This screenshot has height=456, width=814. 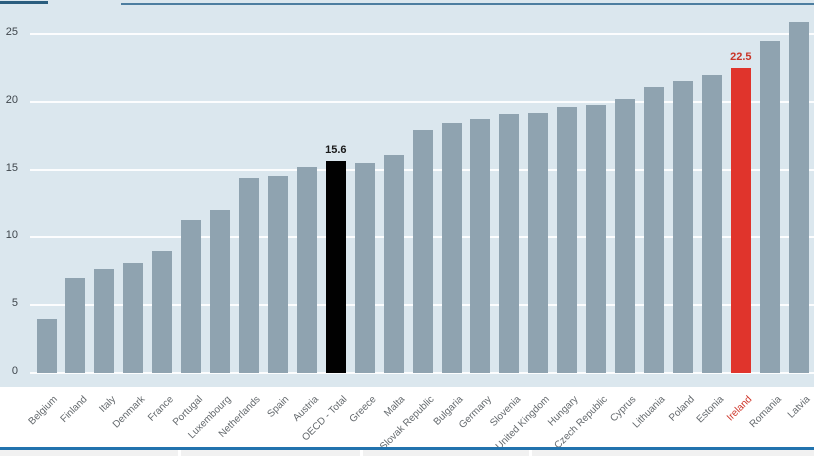 I want to click on x-tick-label-latvia: Latvia, so click(x=799, y=407).